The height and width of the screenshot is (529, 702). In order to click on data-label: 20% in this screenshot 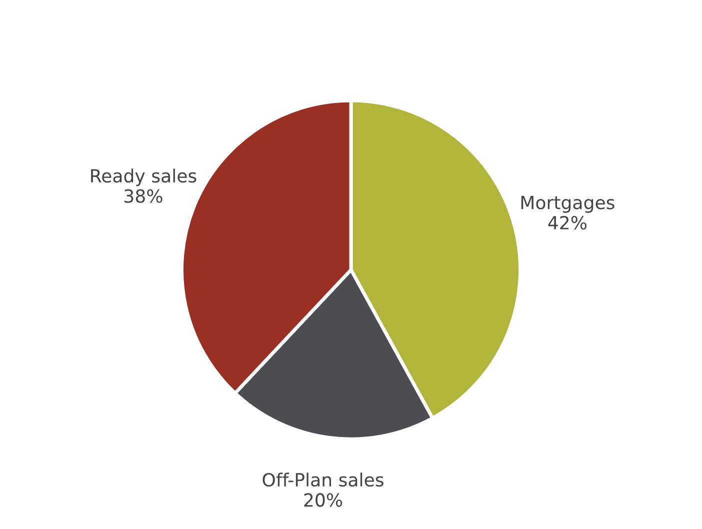, I will do `click(323, 500)`.